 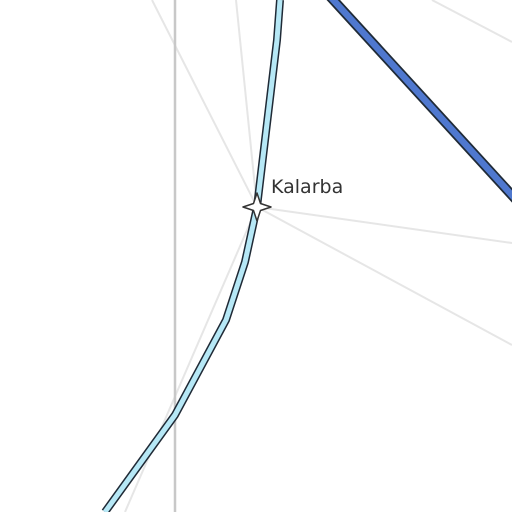 I want to click on star-4-point-icon, so click(x=257, y=207).